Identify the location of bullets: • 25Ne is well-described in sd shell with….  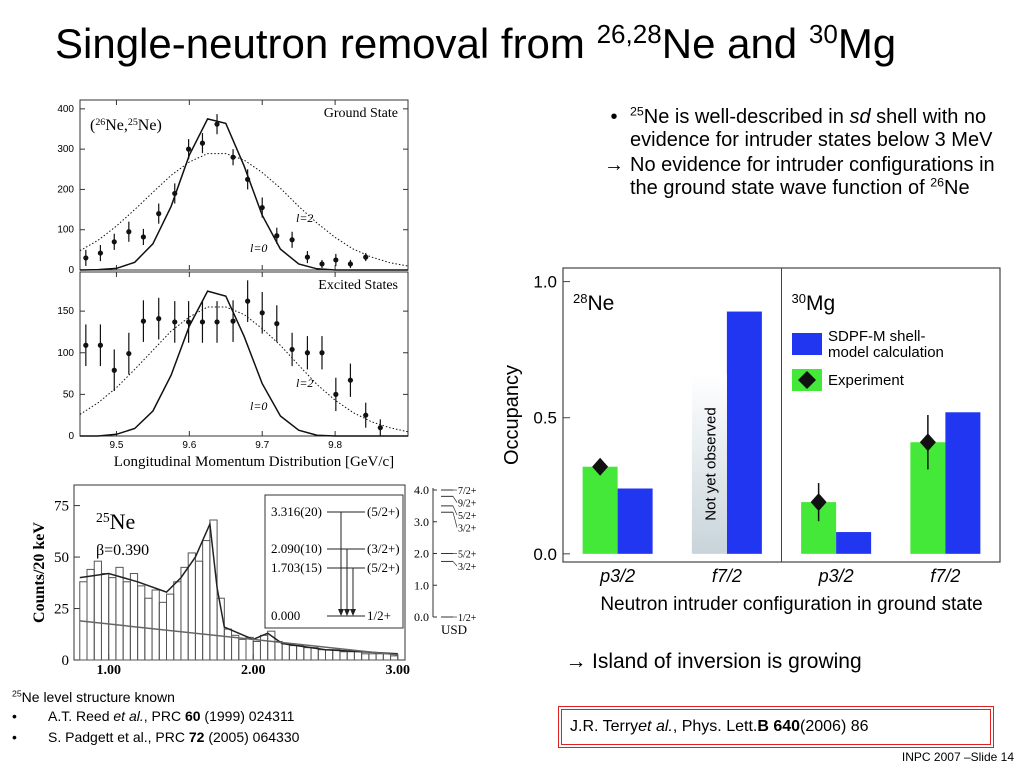
(808, 153).